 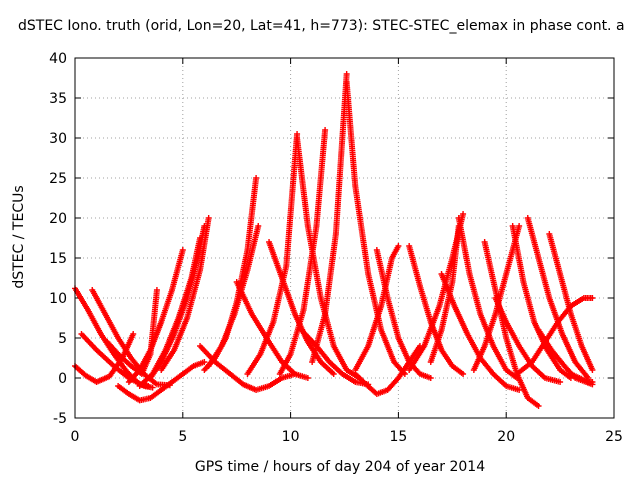 What do you see at coordinates (62, 379) in the screenshot?
I see `y-tick-label: 0` at bounding box center [62, 379].